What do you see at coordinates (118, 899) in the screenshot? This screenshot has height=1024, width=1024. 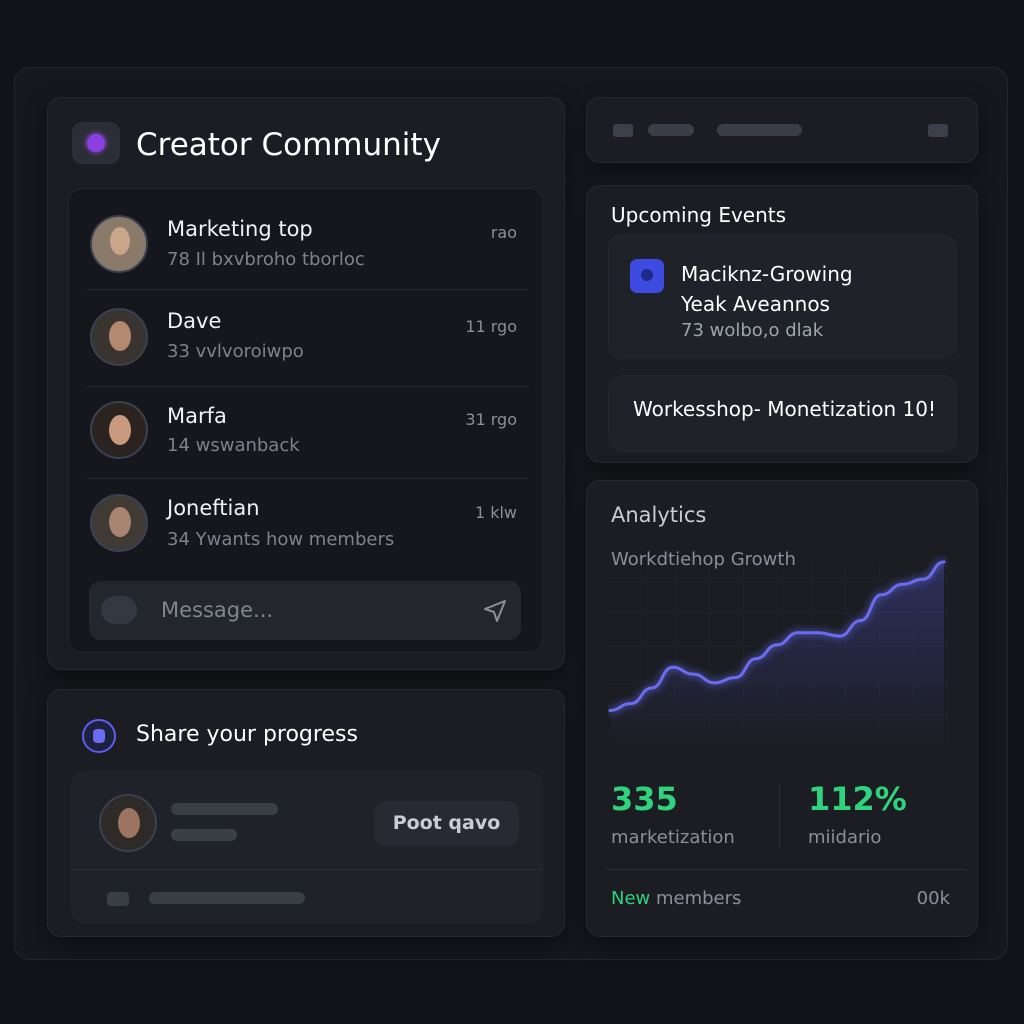 I see `attach-icon` at bounding box center [118, 899].